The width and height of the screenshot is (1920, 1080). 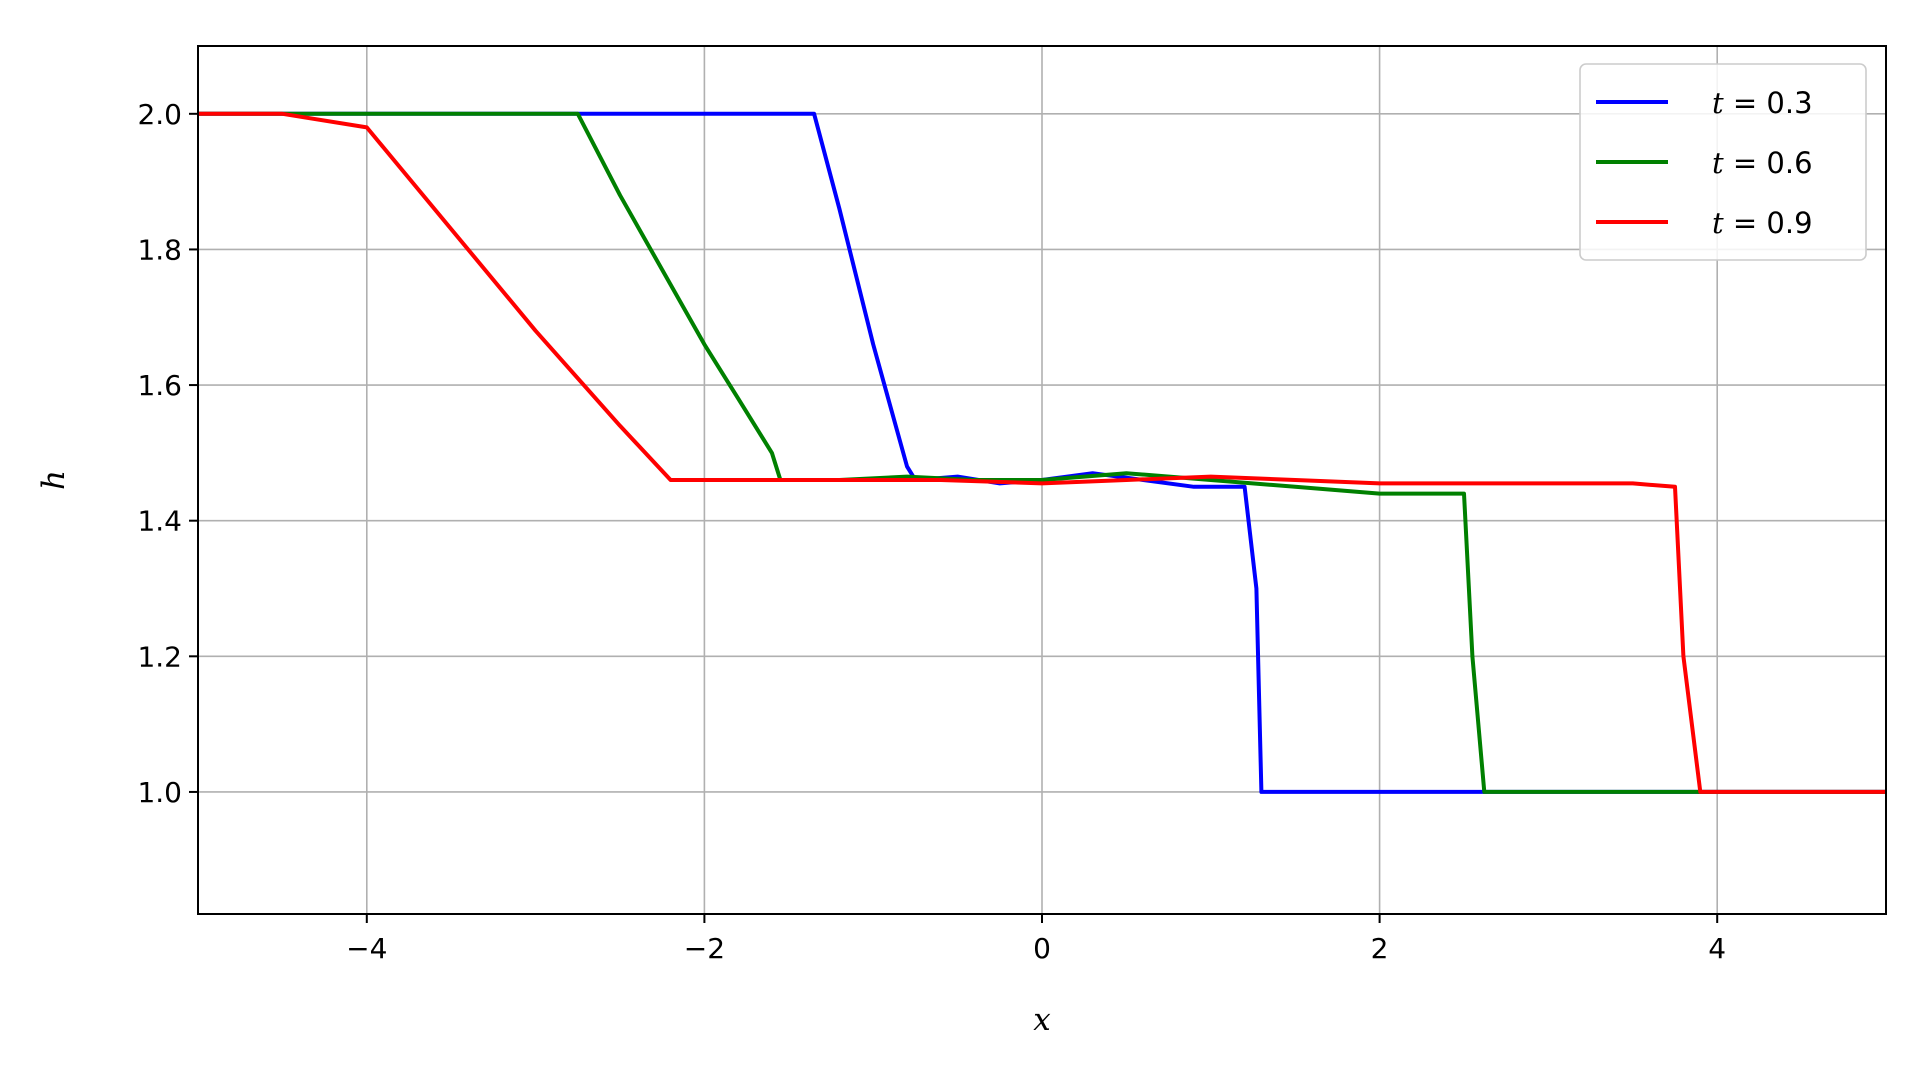 What do you see at coordinates (704, 948) in the screenshot?
I see `x-tick-label: −2` at bounding box center [704, 948].